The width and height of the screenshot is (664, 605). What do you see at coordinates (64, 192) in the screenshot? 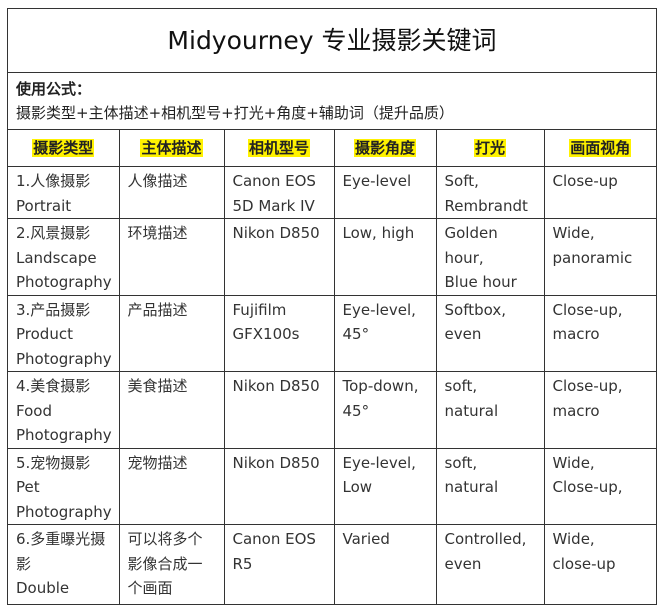
I see `table-cell: 1.人像摄影 Portrait` at bounding box center [64, 192].